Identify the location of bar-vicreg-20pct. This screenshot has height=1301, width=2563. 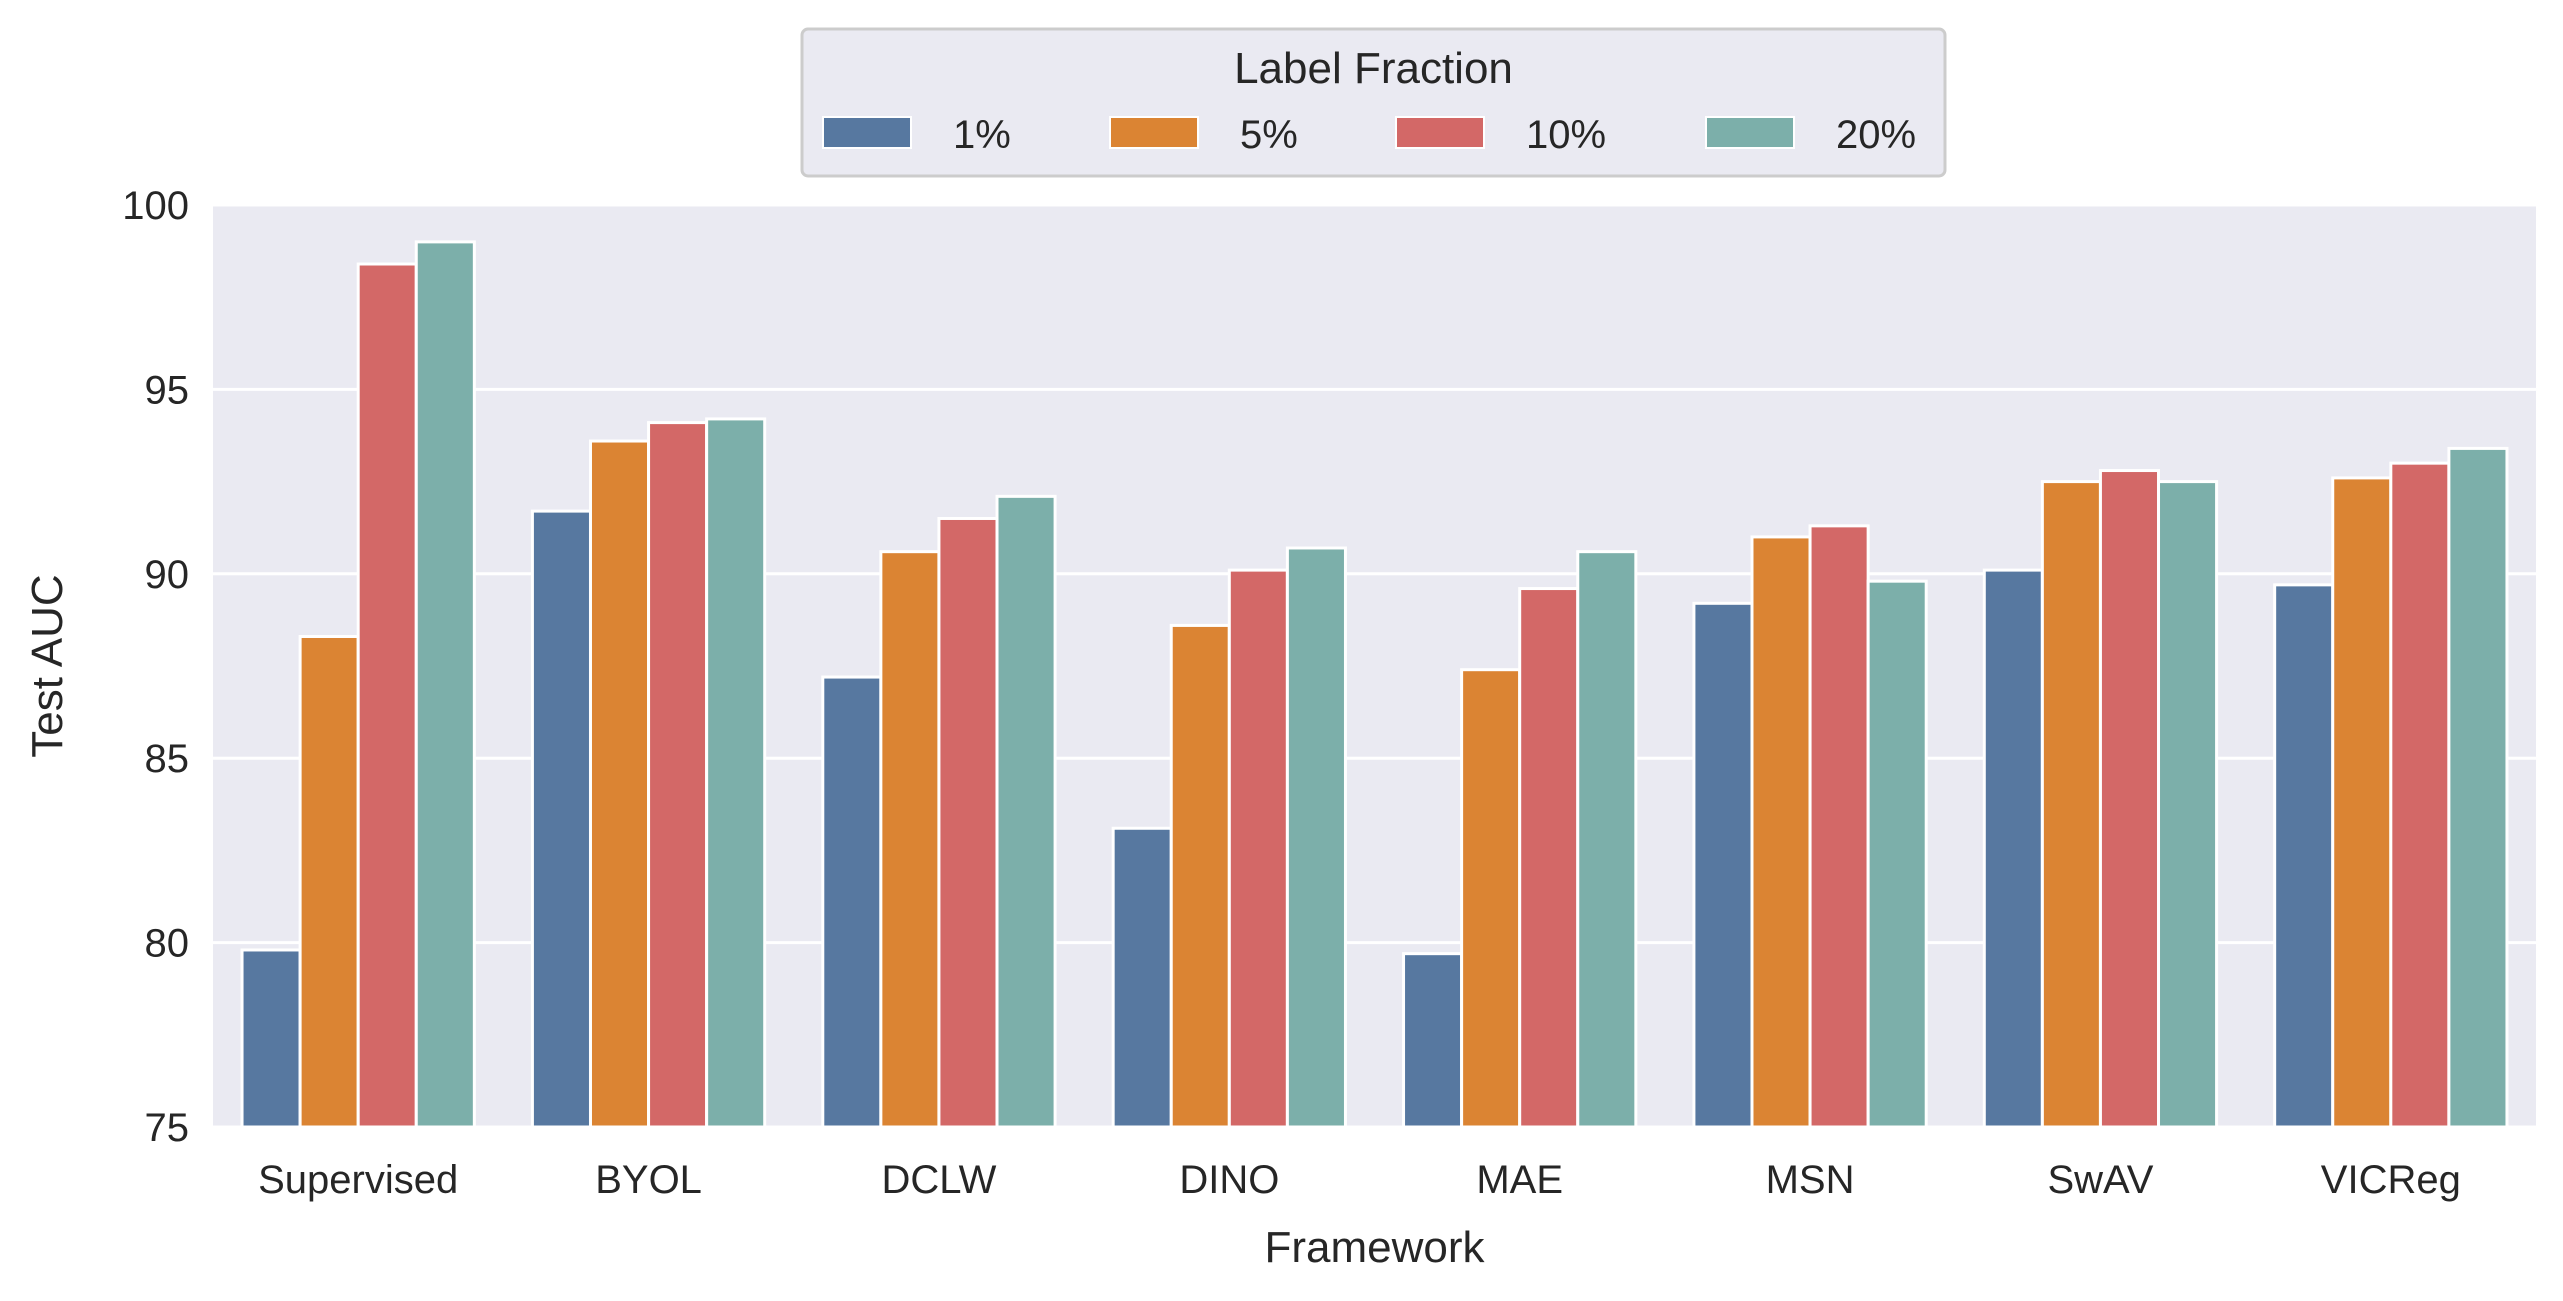
(2478, 787).